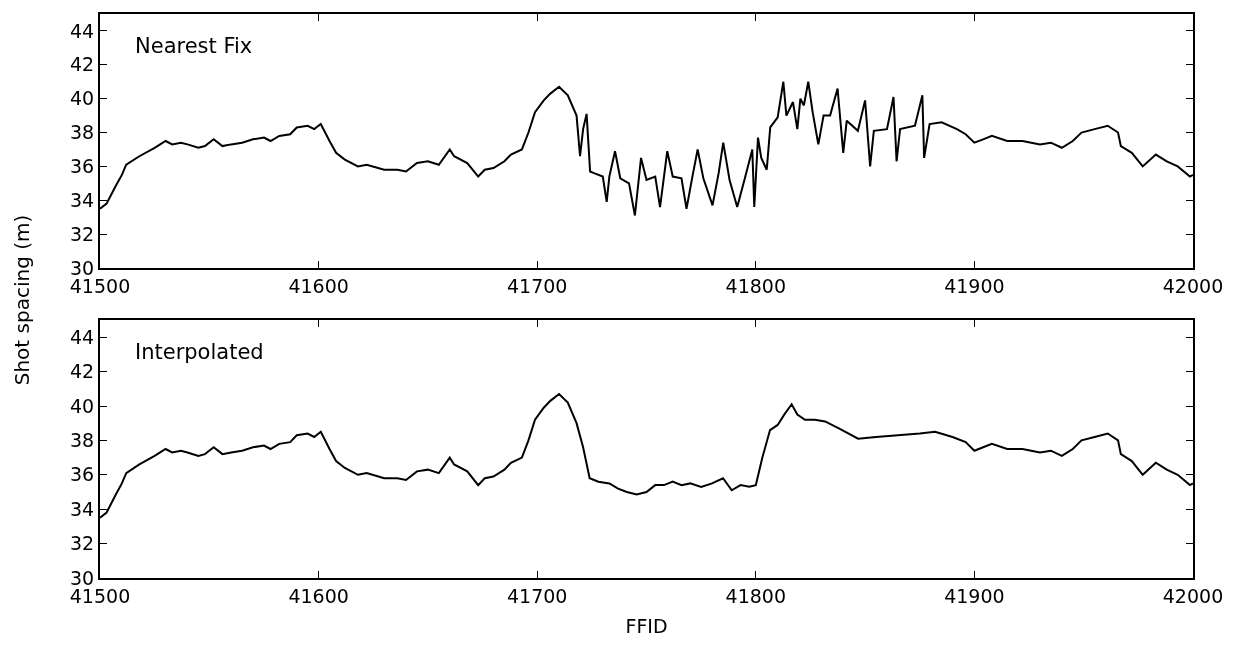 Image resolution: width=1246 pixels, height=654 pixels. What do you see at coordinates (199, 352) in the screenshot?
I see `annotation: Interpolated` at bounding box center [199, 352].